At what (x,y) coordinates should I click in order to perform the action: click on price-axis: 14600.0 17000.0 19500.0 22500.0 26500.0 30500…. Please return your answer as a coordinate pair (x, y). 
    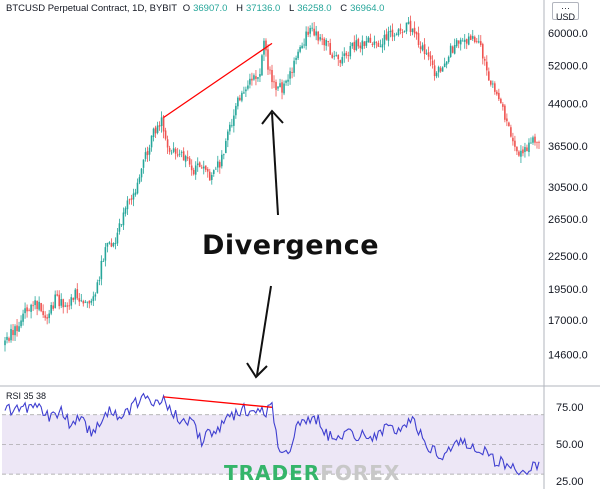
    Looking at the image, I should click on (568, 258).